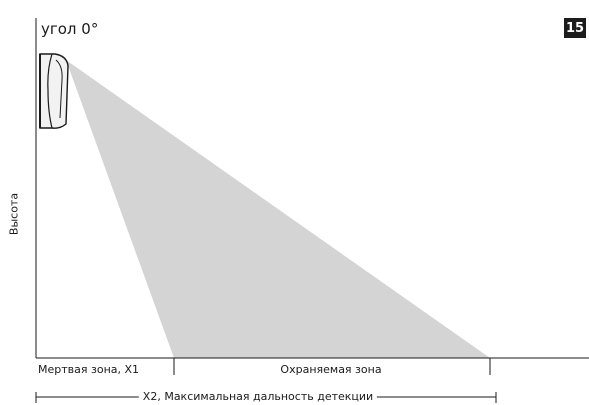 Image resolution: width=589 pixels, height=405 pixels. Describe the element at coordinates (70, 29) in the screenshot. I see `angle-label: угол 0°` at that location.